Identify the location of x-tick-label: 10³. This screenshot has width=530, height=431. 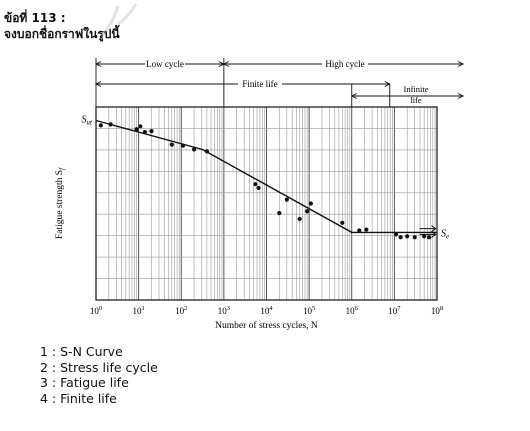
(224, 310).